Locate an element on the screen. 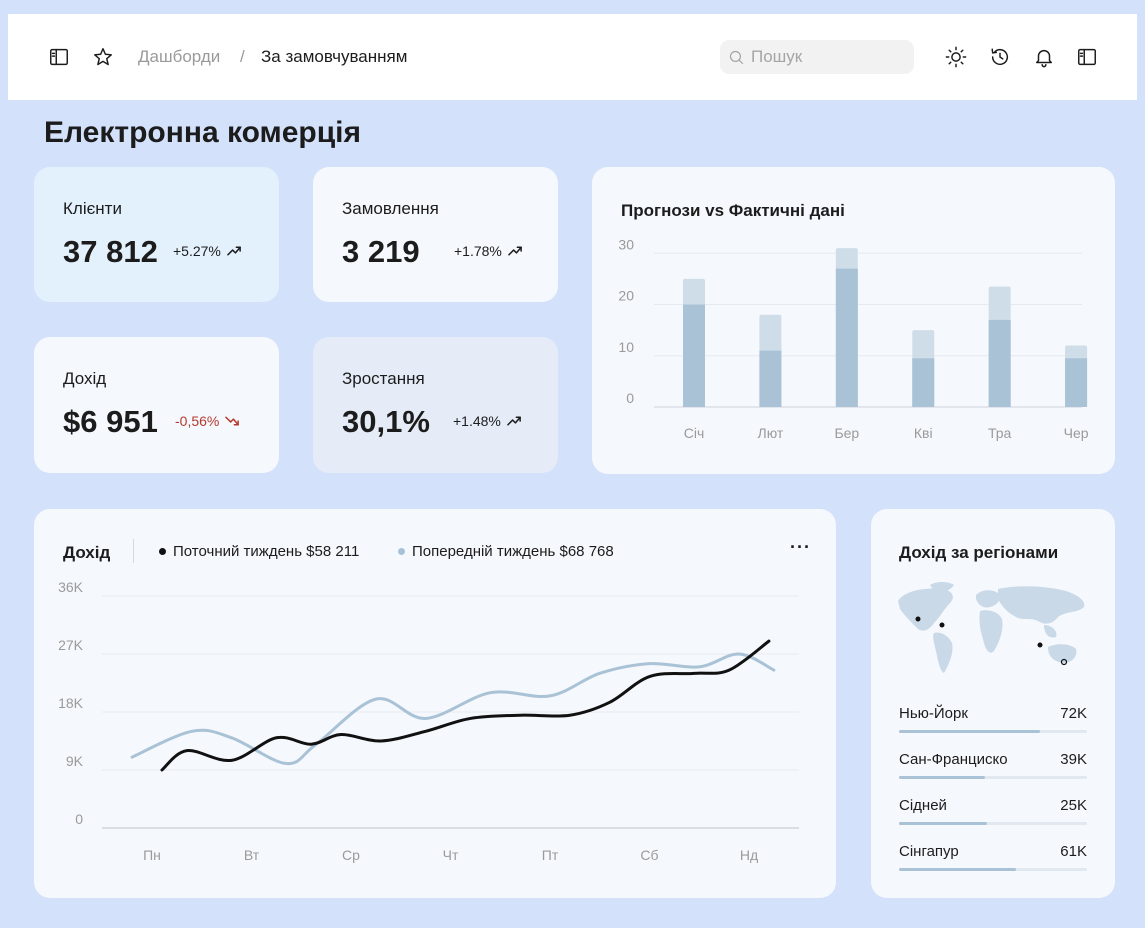 This screenshot has height=928, width=1145. forecast-title: Прогнози vs Фактичні дані is located at coordinates (733, 210).